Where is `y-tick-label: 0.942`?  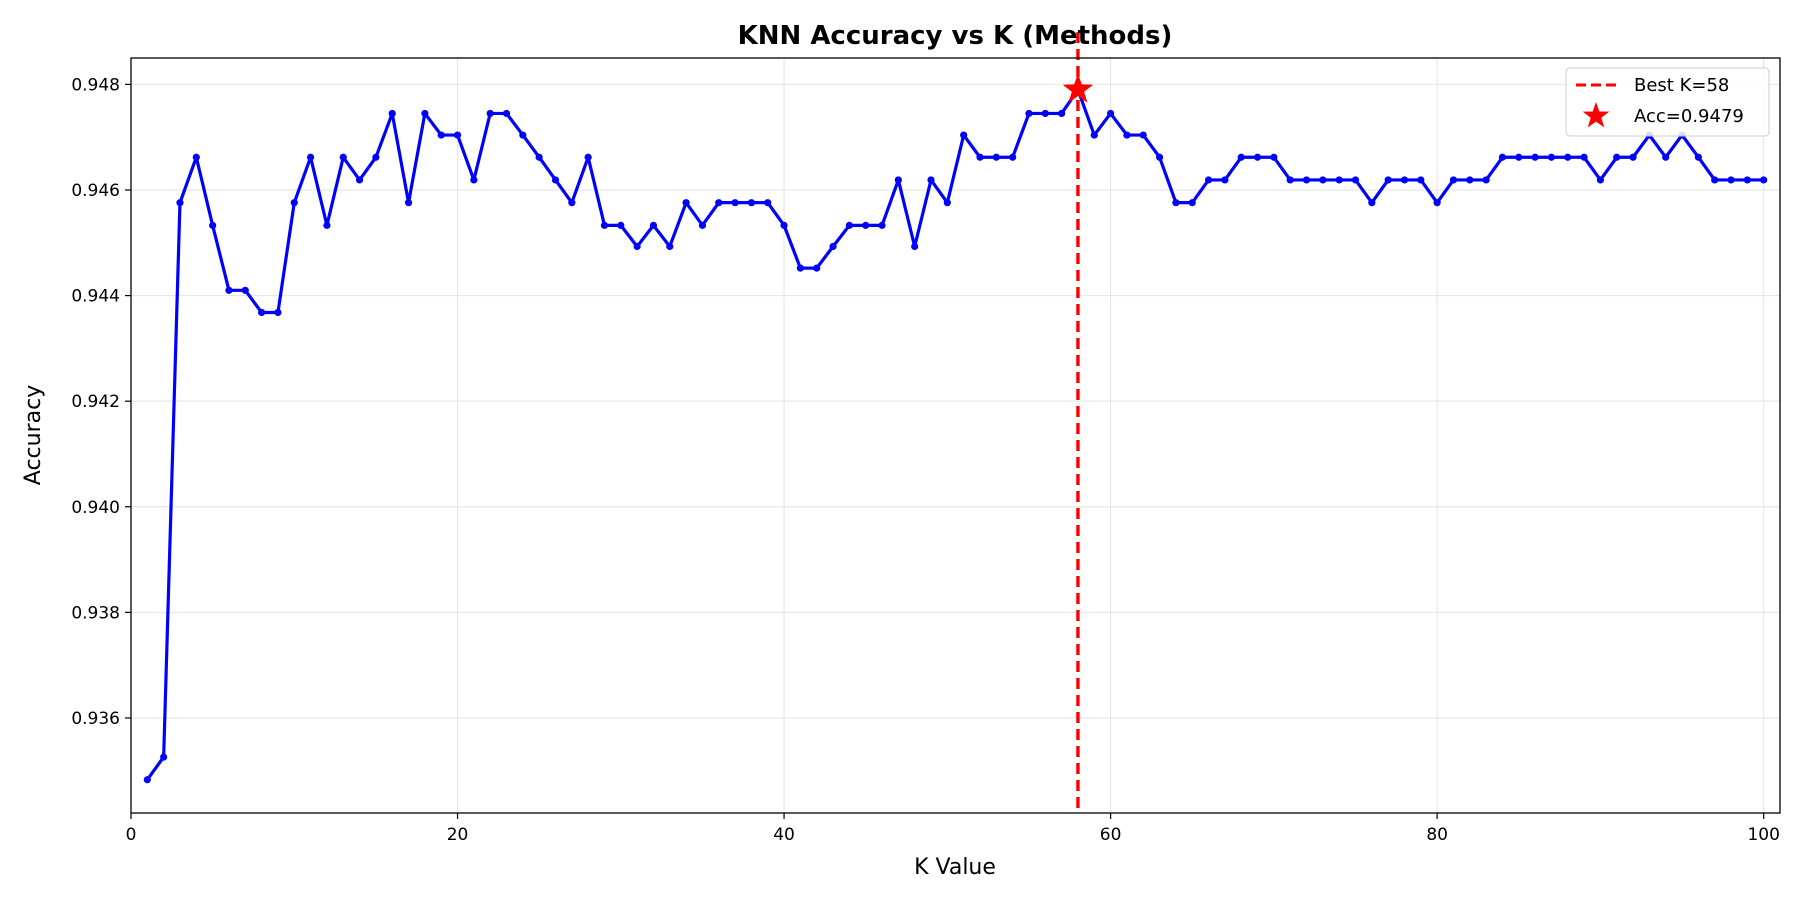 y-tick-label: 0.942 is located at coordinates (95, 402).